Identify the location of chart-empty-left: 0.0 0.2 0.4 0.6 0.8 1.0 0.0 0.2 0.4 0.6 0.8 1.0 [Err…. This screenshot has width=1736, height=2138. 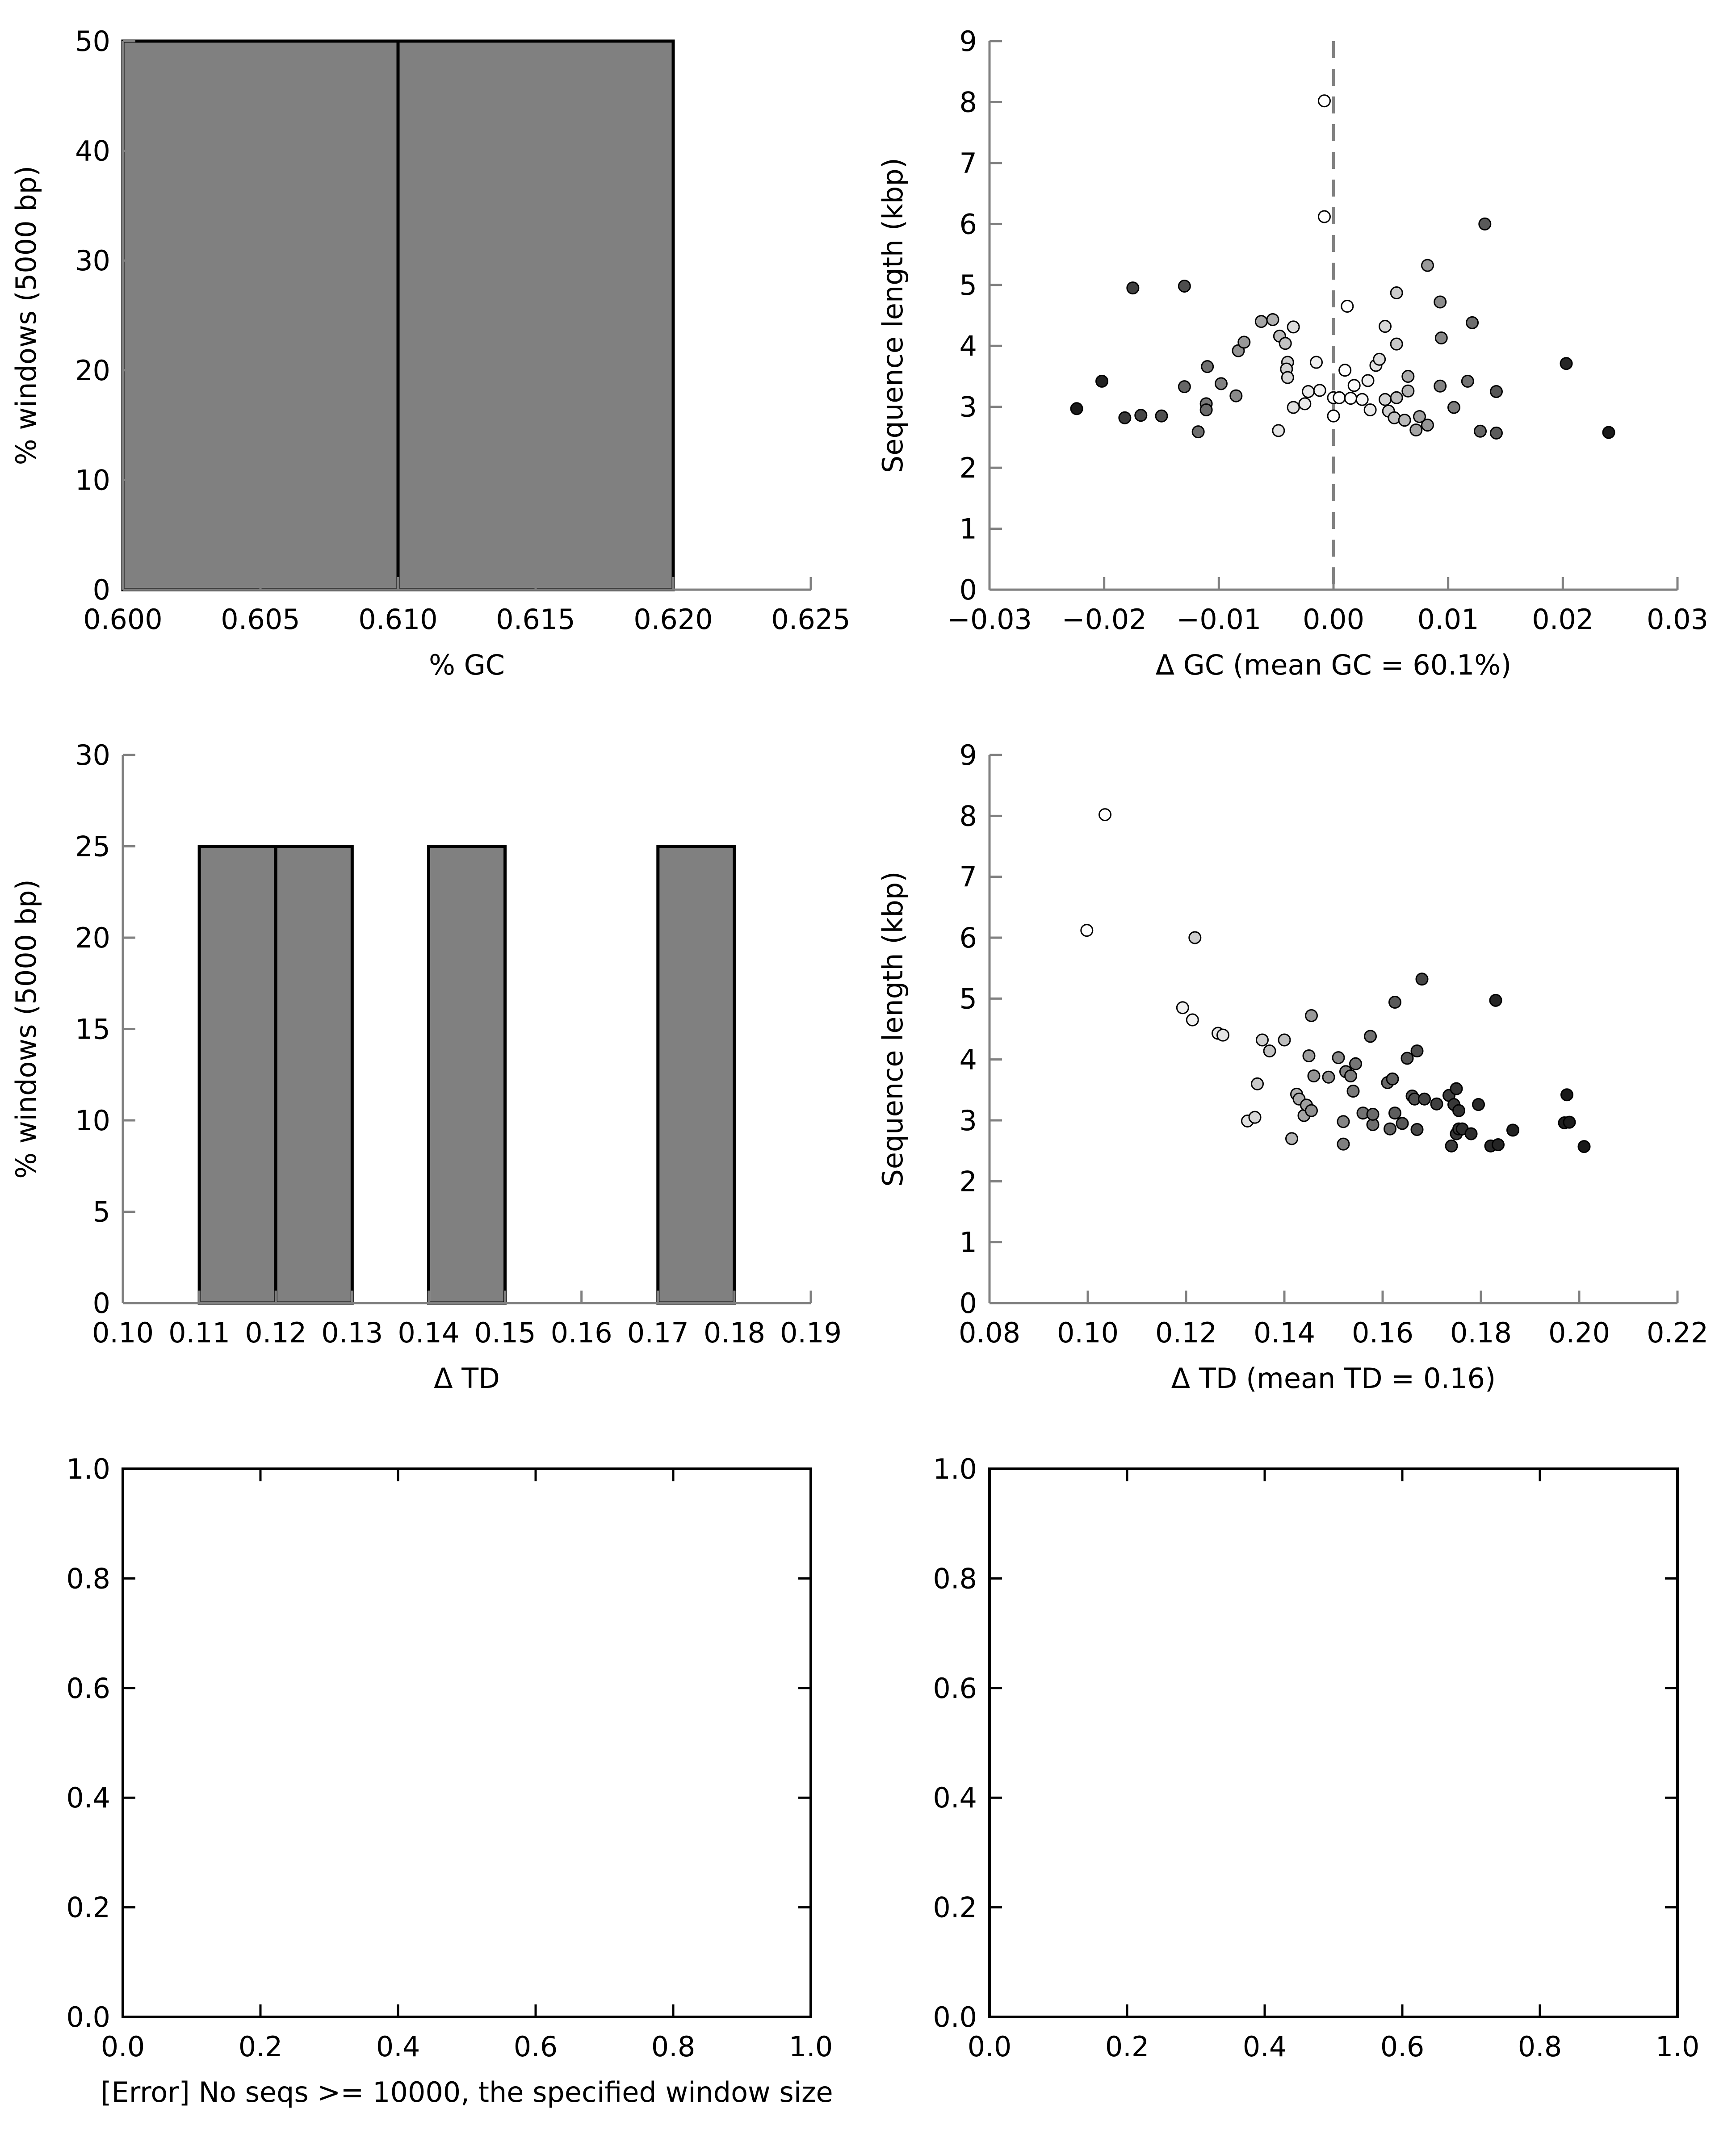
(449, 1781).